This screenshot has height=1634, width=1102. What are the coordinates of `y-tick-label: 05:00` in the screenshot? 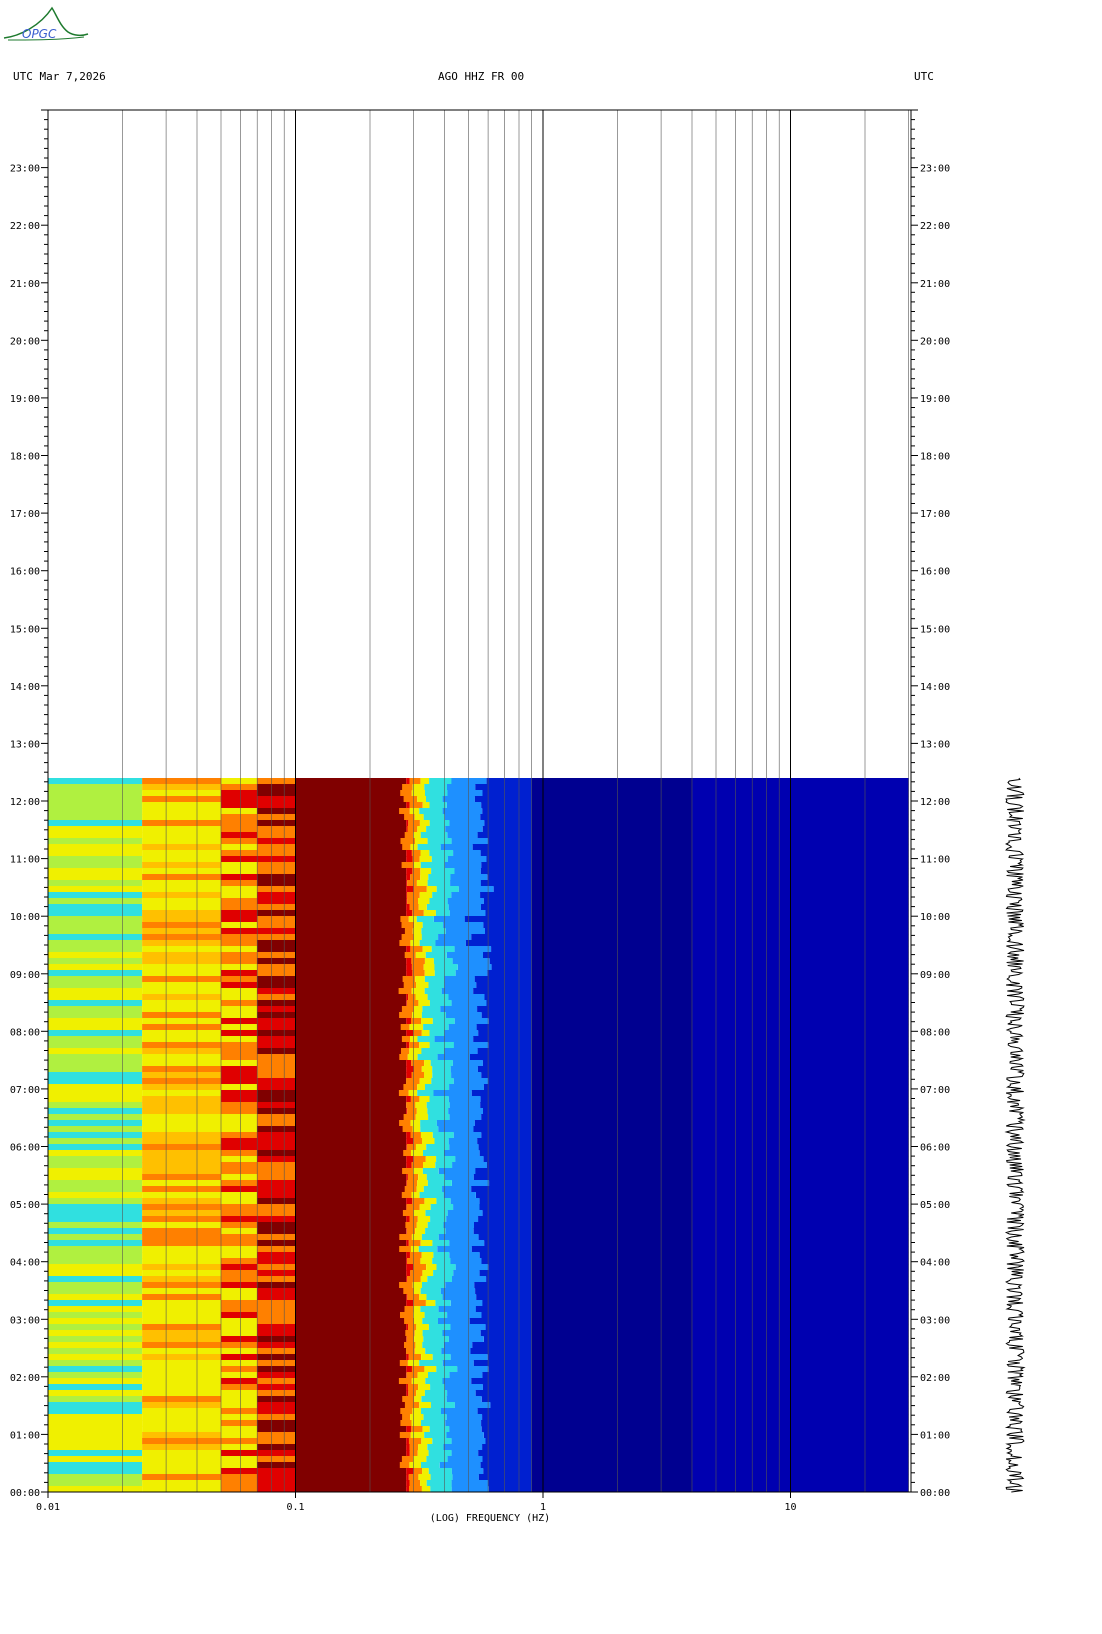 It's located at (25, 1205).